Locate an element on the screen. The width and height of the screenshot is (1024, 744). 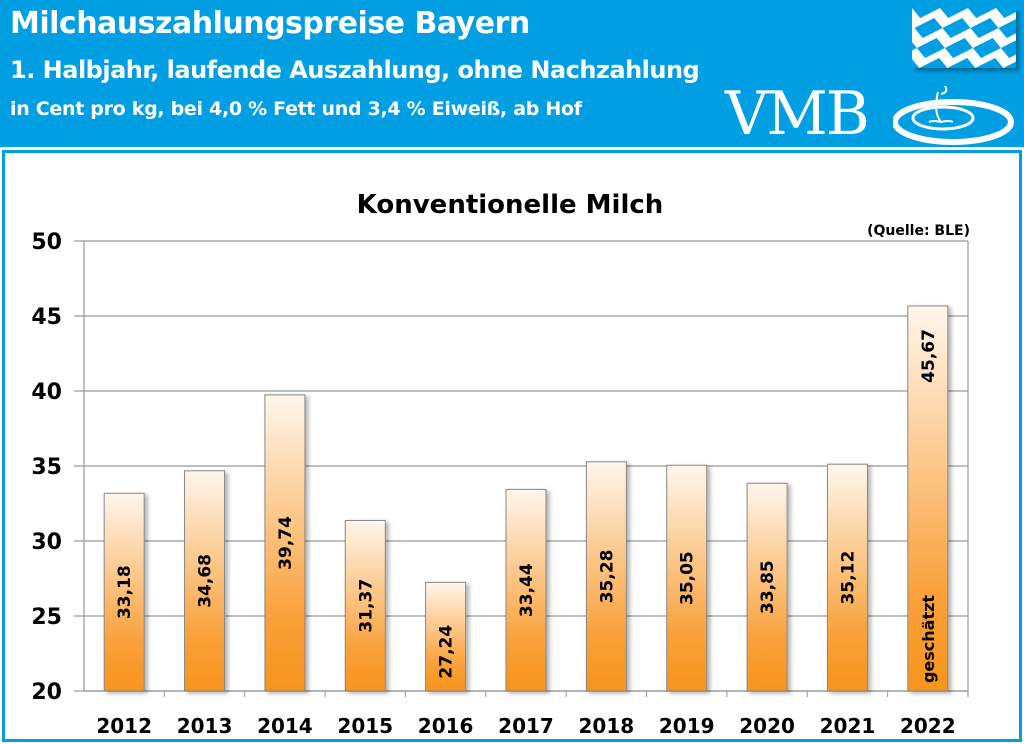
bar-2018 is located at coordinates (606, 576).